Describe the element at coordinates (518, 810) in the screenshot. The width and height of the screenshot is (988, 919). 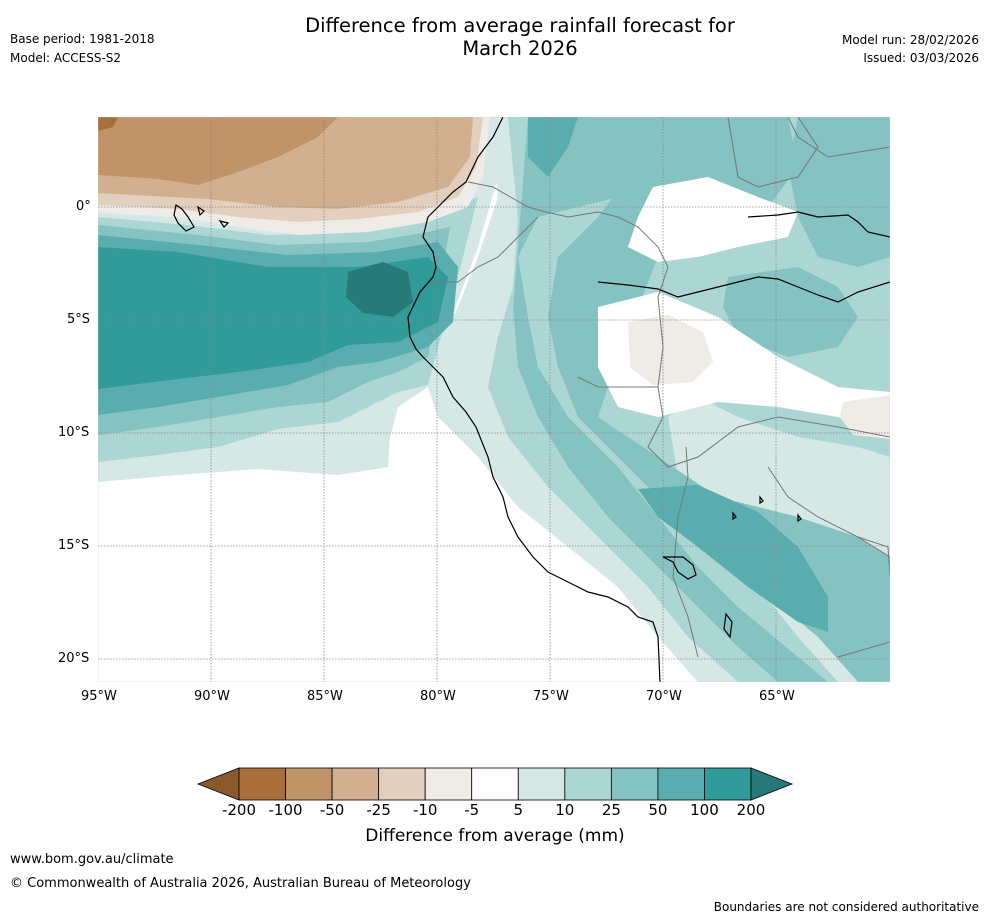
I see `colorbar-tick-label: 5` at that location.